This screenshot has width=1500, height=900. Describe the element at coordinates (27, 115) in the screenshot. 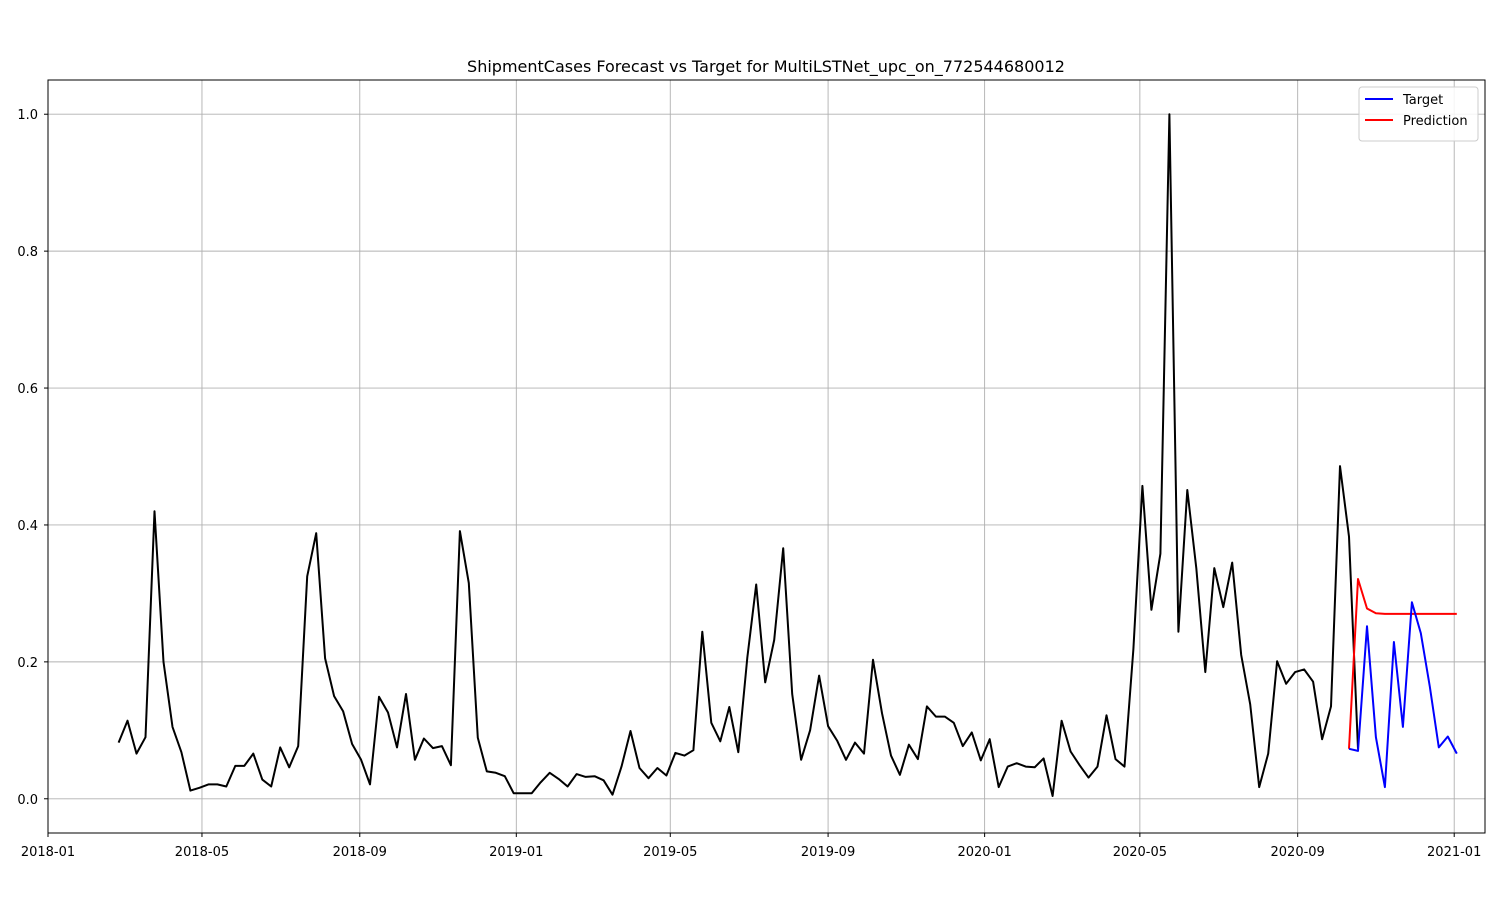

I see `y-tick-label: 1.0` at that location.